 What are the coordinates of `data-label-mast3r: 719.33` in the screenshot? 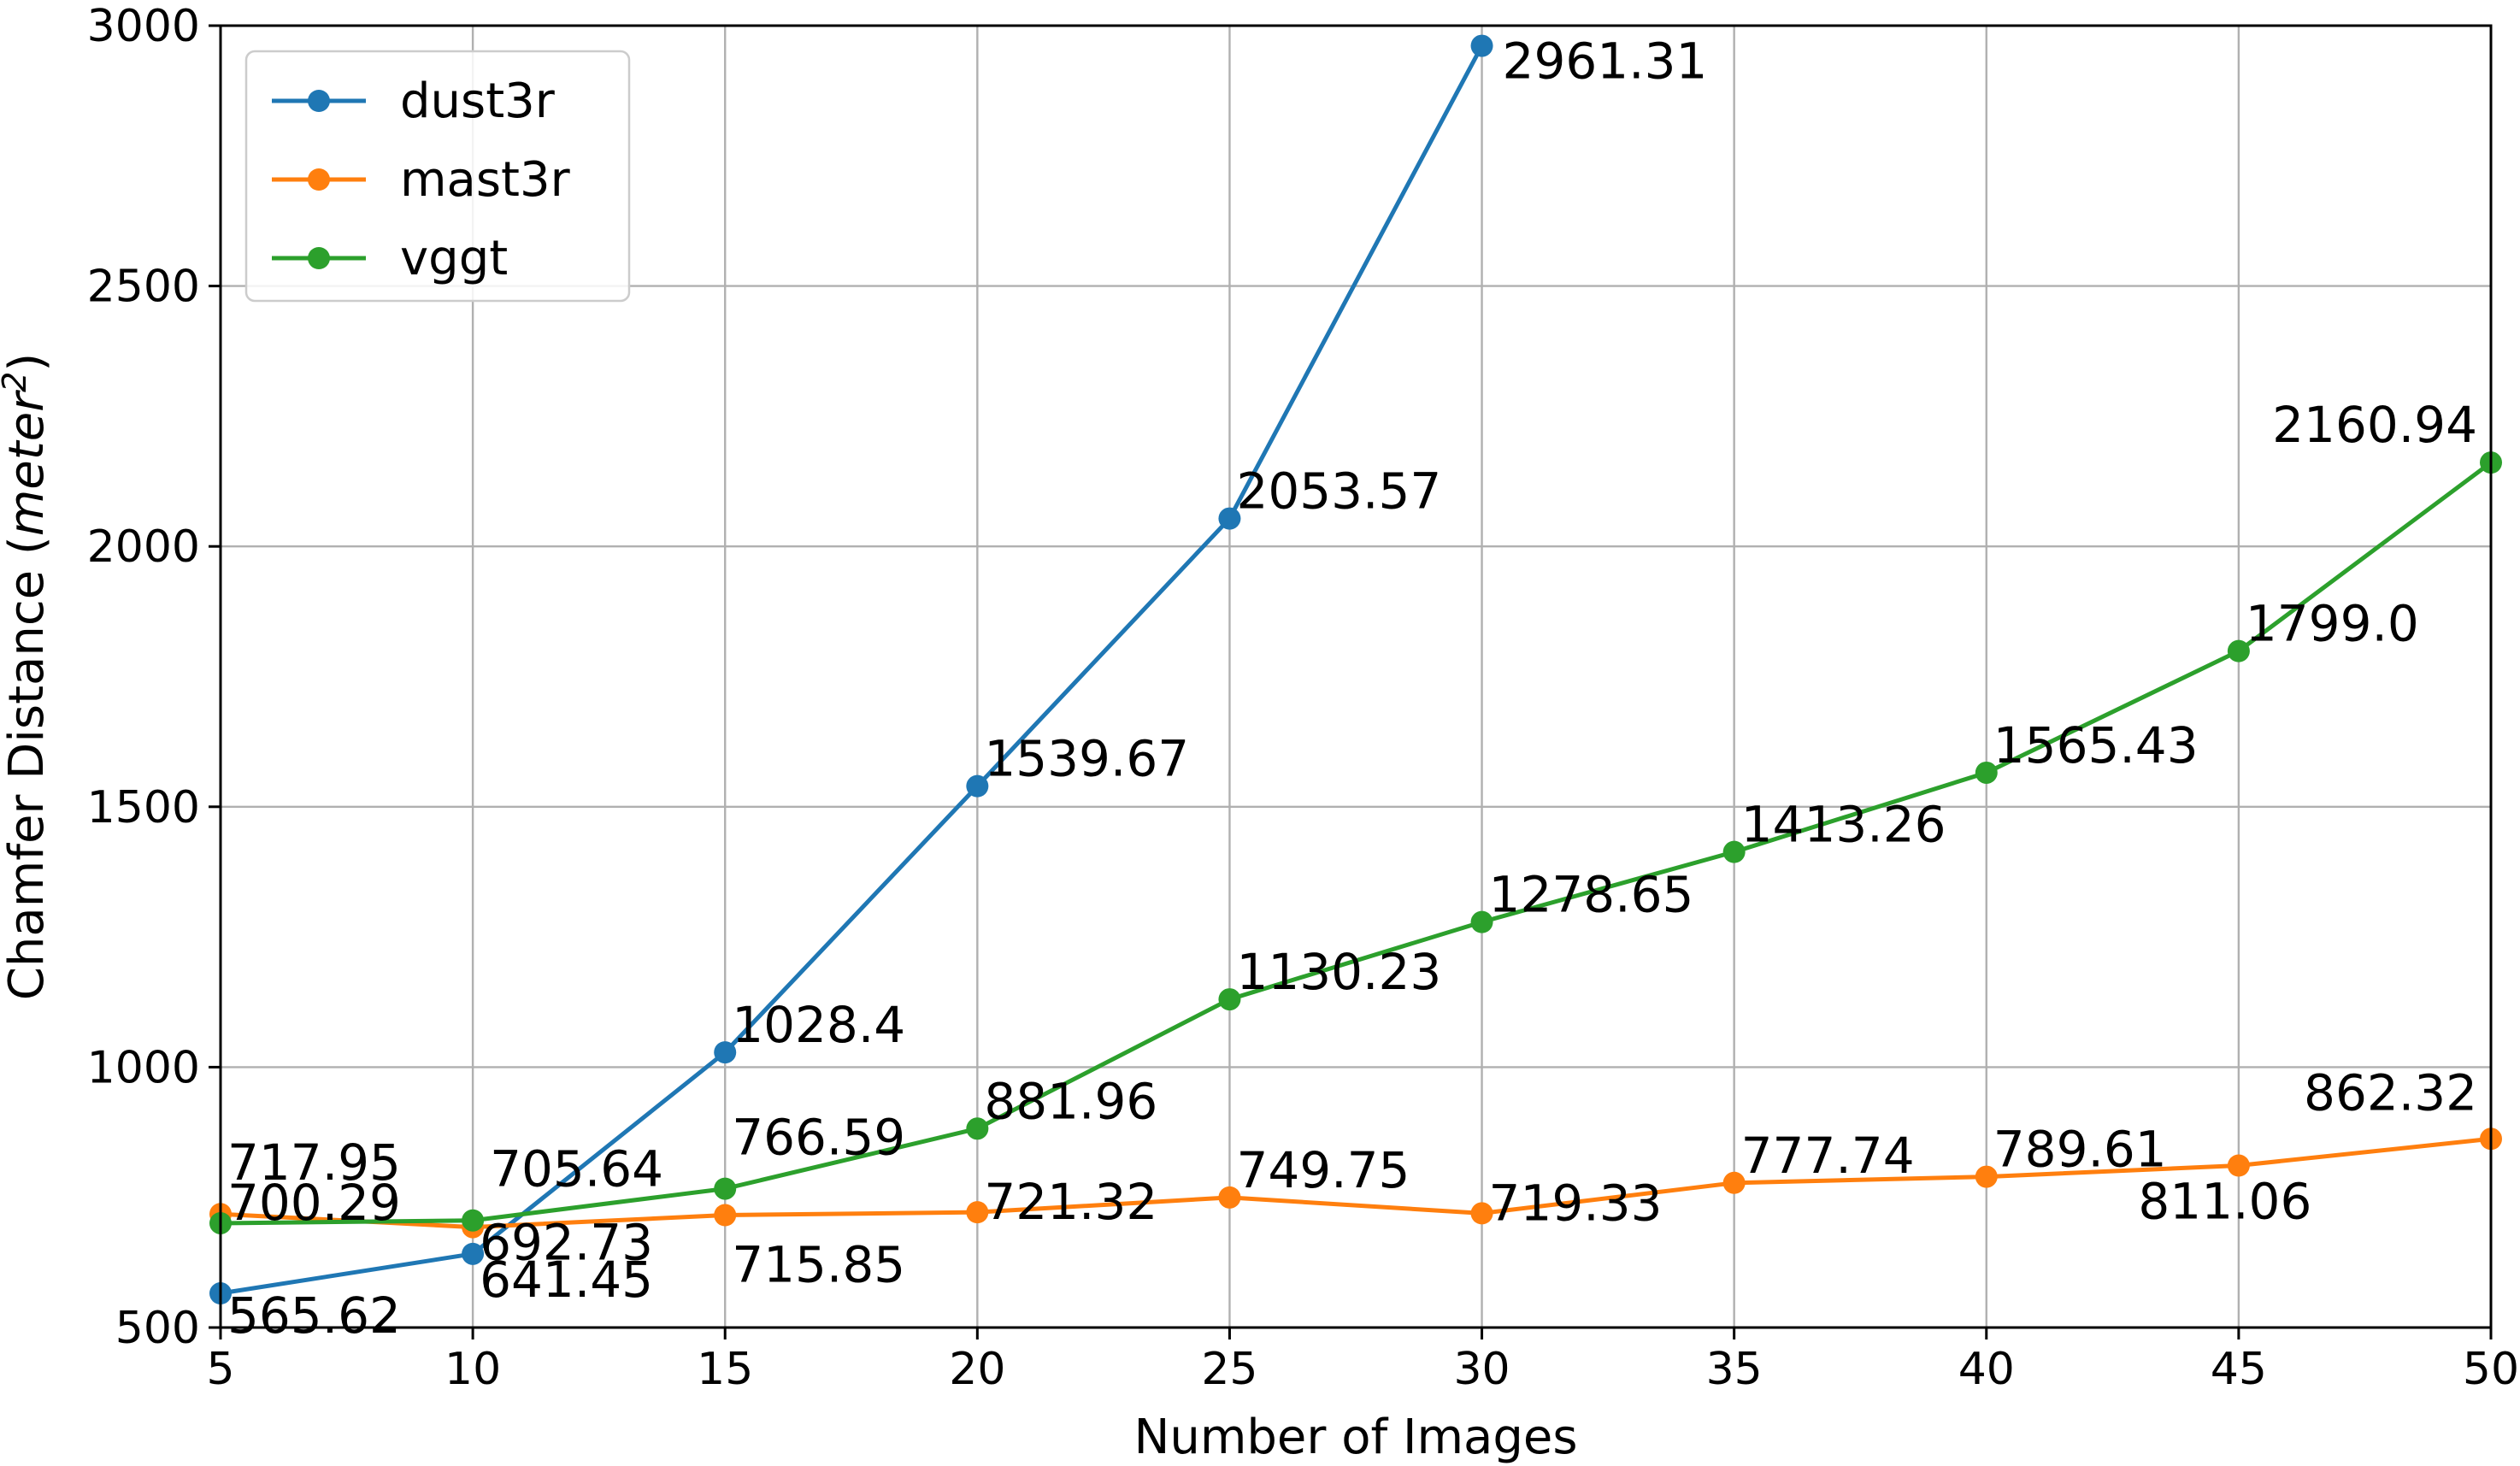 It's located at (1576, 1203).